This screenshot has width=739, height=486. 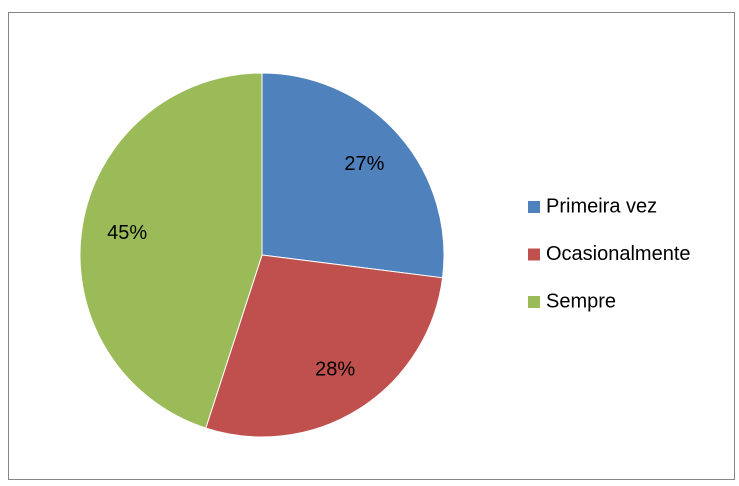 What do you see at coordinates (601, 206) in the screenshot?
I see `legend-label: Primeira vez` at bounding box center [601, 206].